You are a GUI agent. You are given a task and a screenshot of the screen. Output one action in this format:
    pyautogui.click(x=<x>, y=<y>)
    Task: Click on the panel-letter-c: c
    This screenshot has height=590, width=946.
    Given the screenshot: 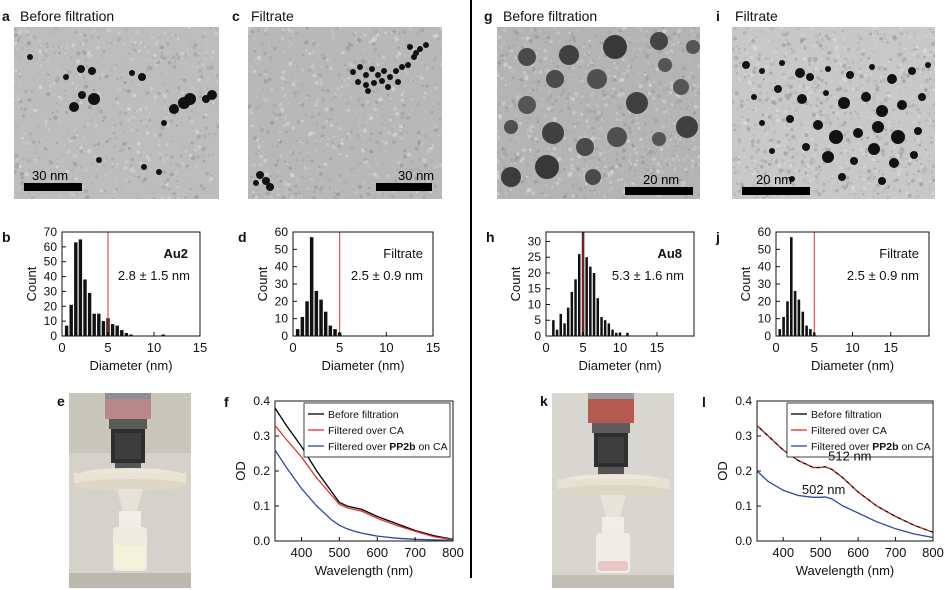 What is the action you would take?
    pyautogui.click(x=236, y=16)
    